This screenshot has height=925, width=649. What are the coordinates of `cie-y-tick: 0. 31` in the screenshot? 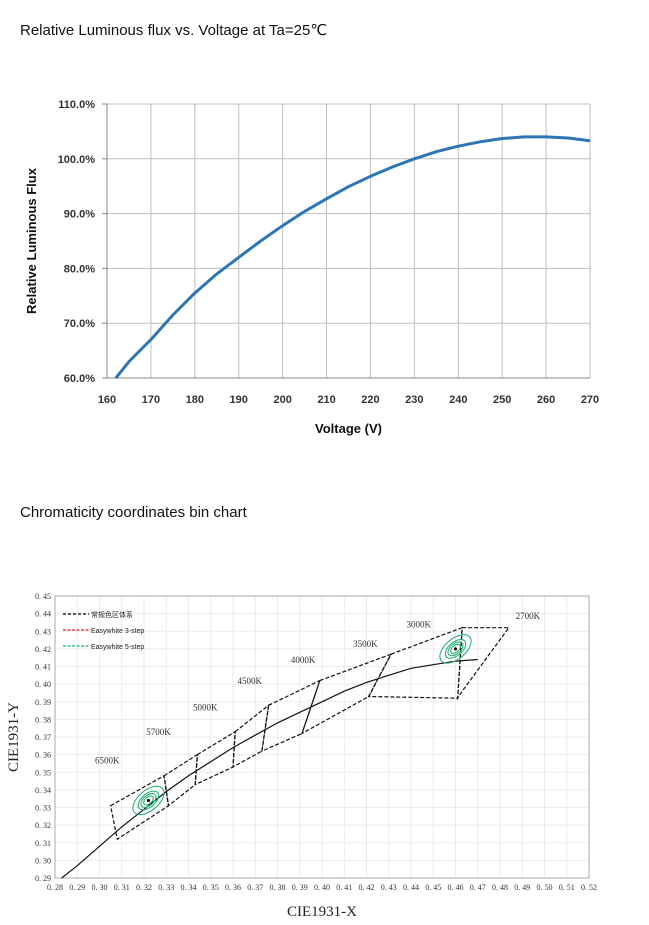 It's located at (43, 843).